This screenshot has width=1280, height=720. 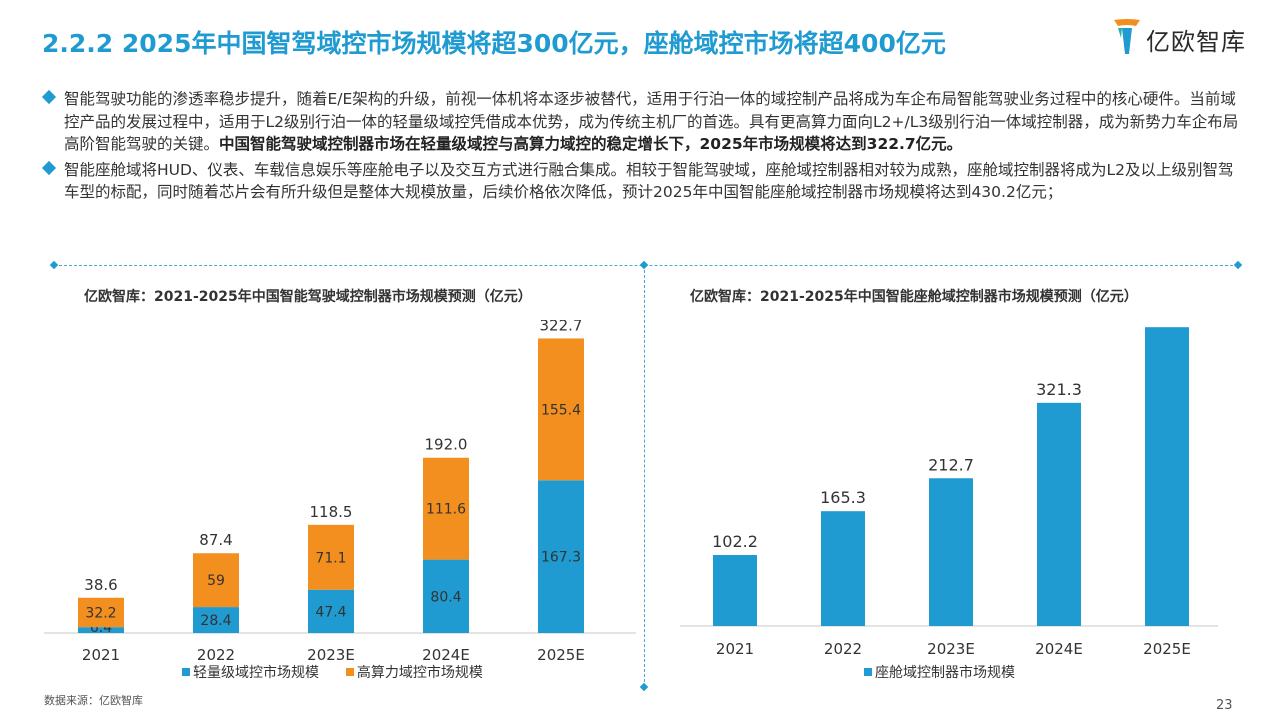 I want to click on left-chart-title: 亿欧智库：2021-2025年中国智能驾驶域控制器市场规模预测（亿元）, so click(x=308, y=297).